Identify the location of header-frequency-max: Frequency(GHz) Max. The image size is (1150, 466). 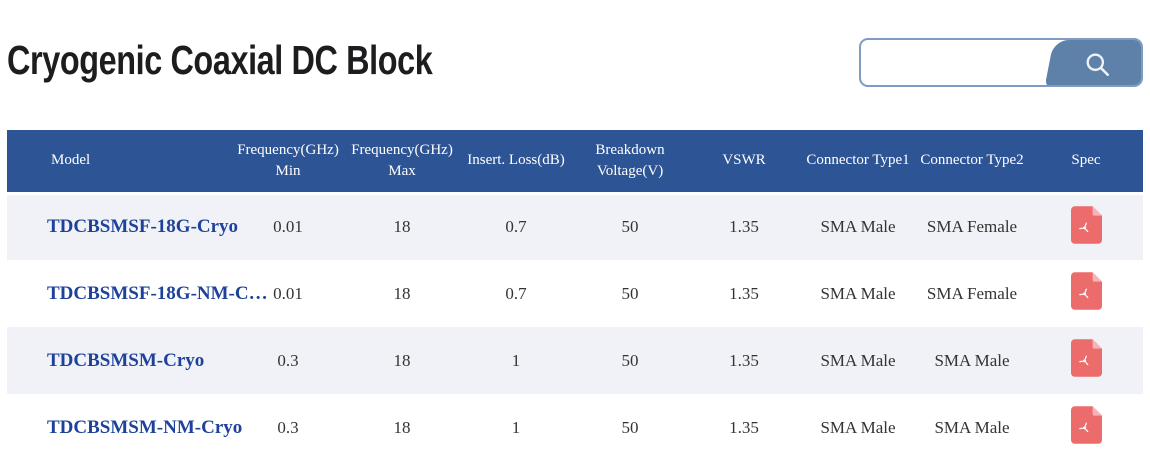
(402, 162).